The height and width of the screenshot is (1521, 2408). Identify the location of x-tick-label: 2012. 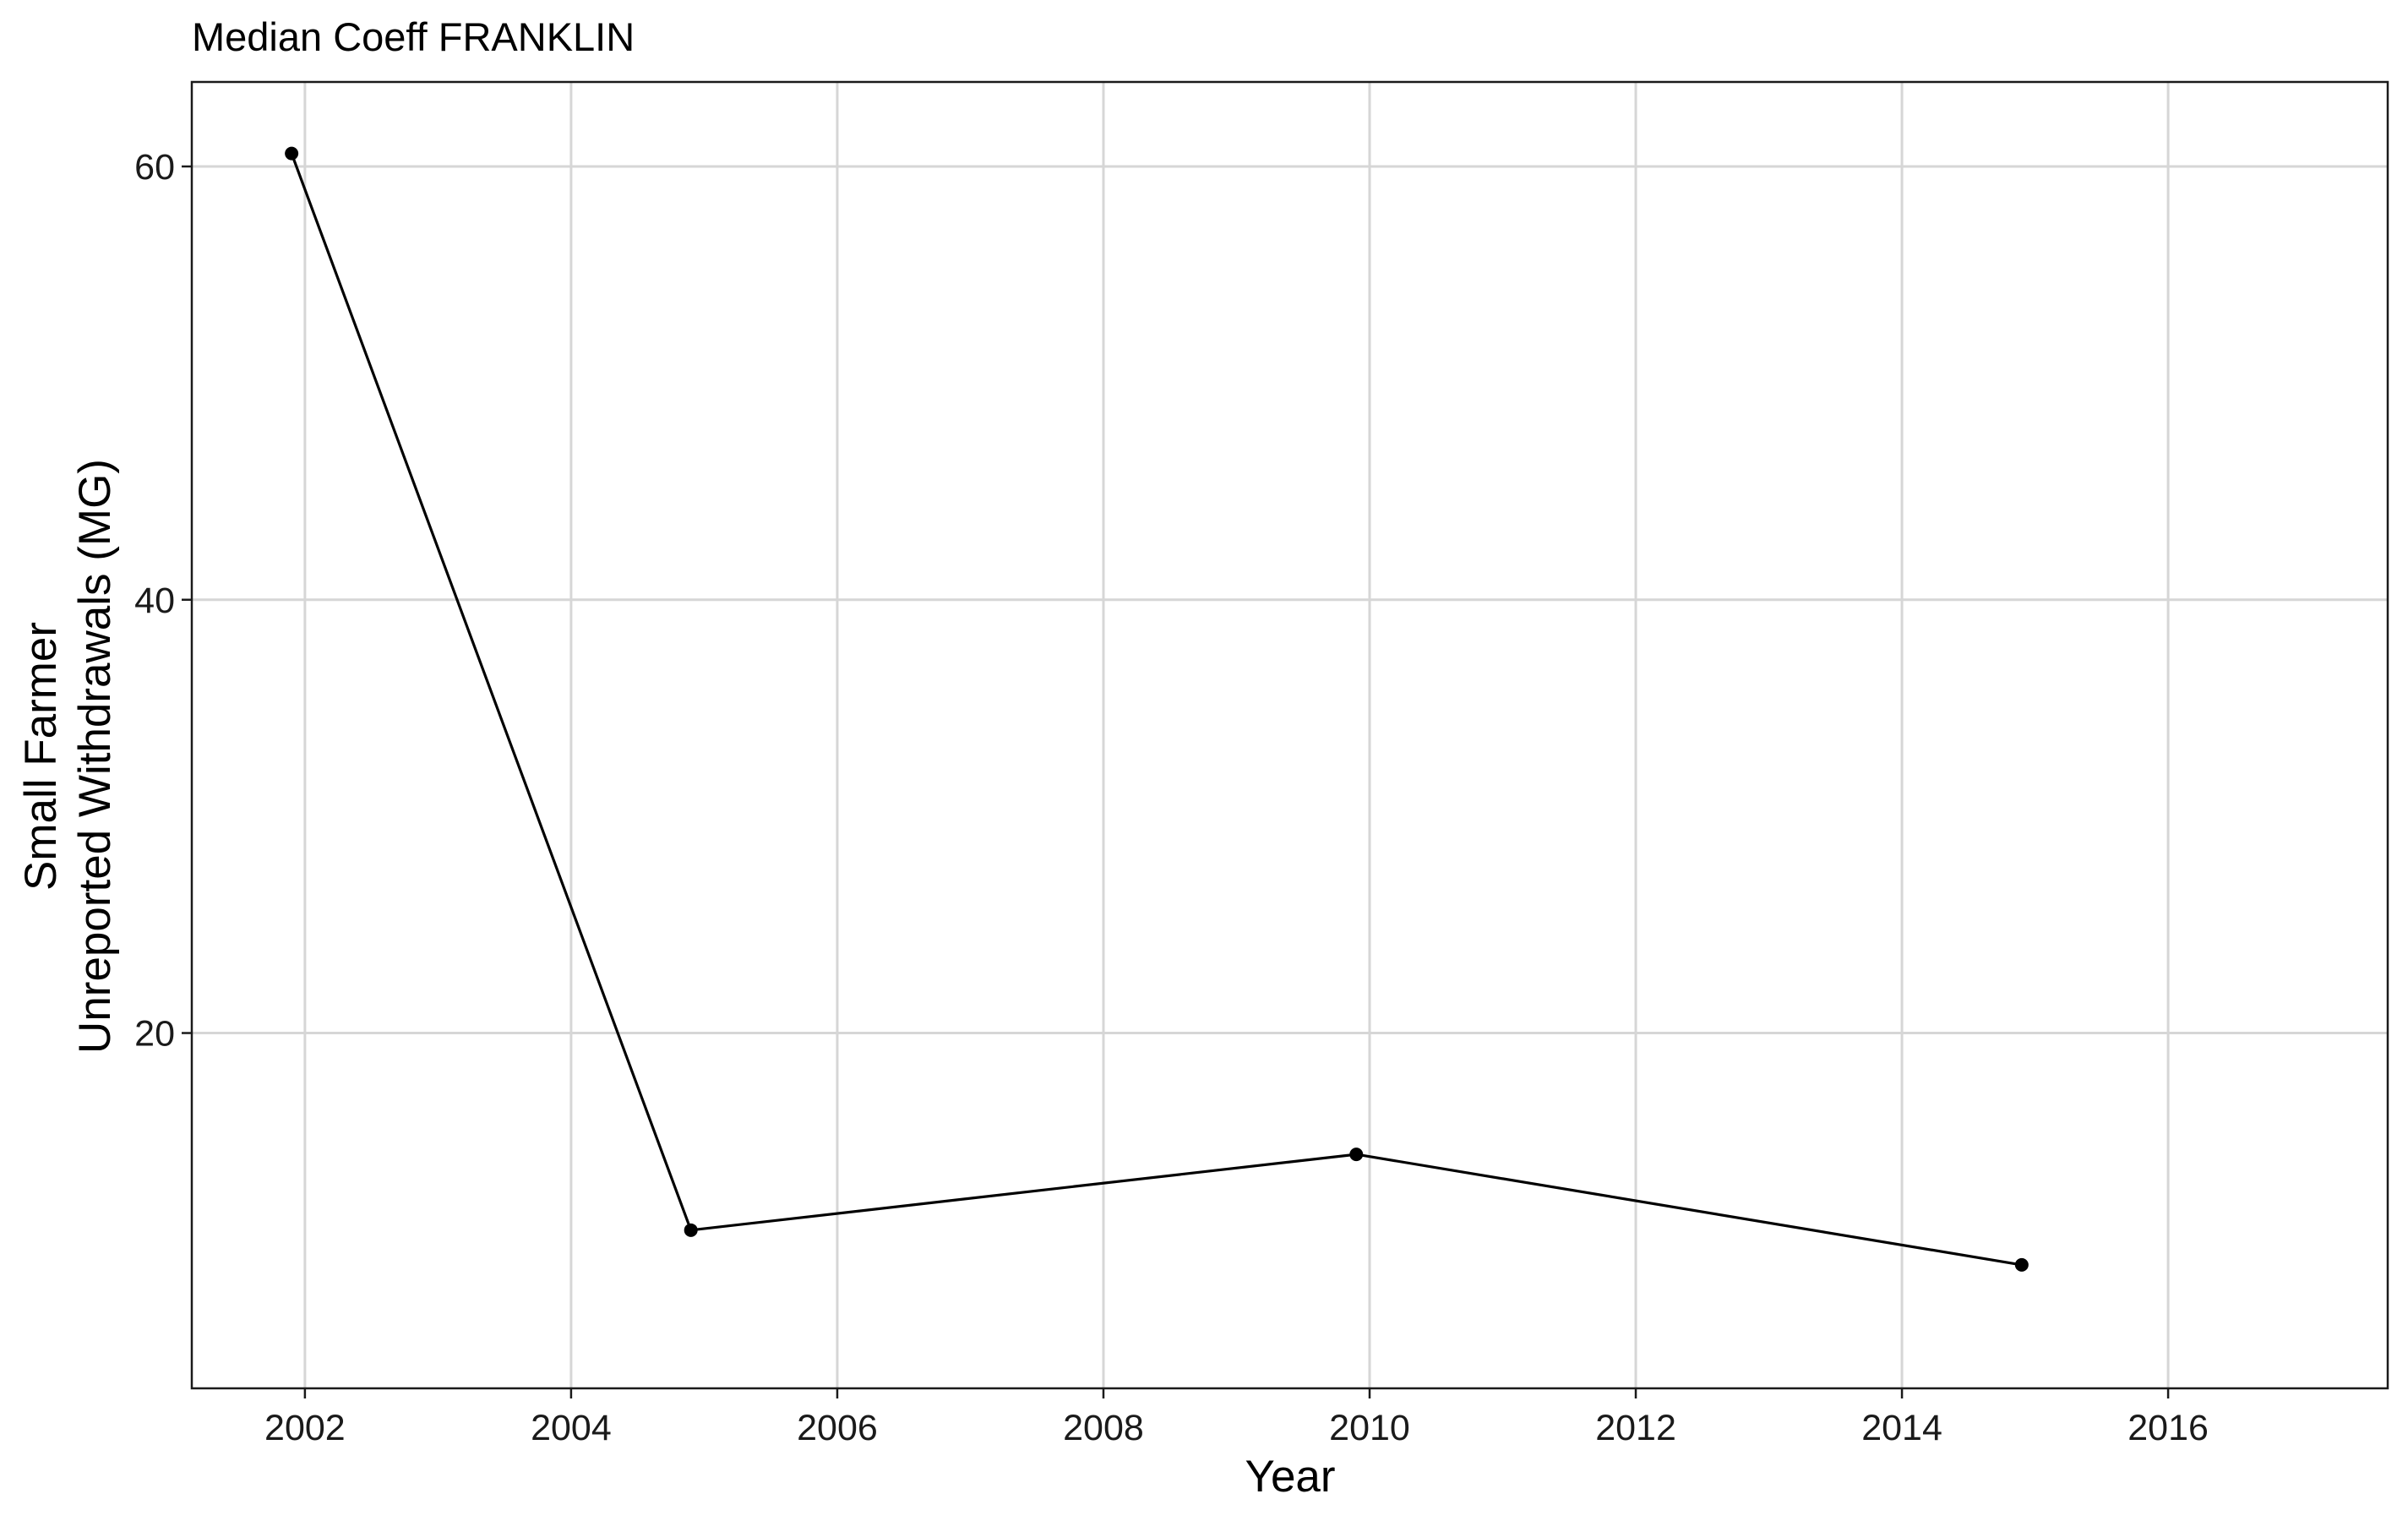
(1635, 1428).